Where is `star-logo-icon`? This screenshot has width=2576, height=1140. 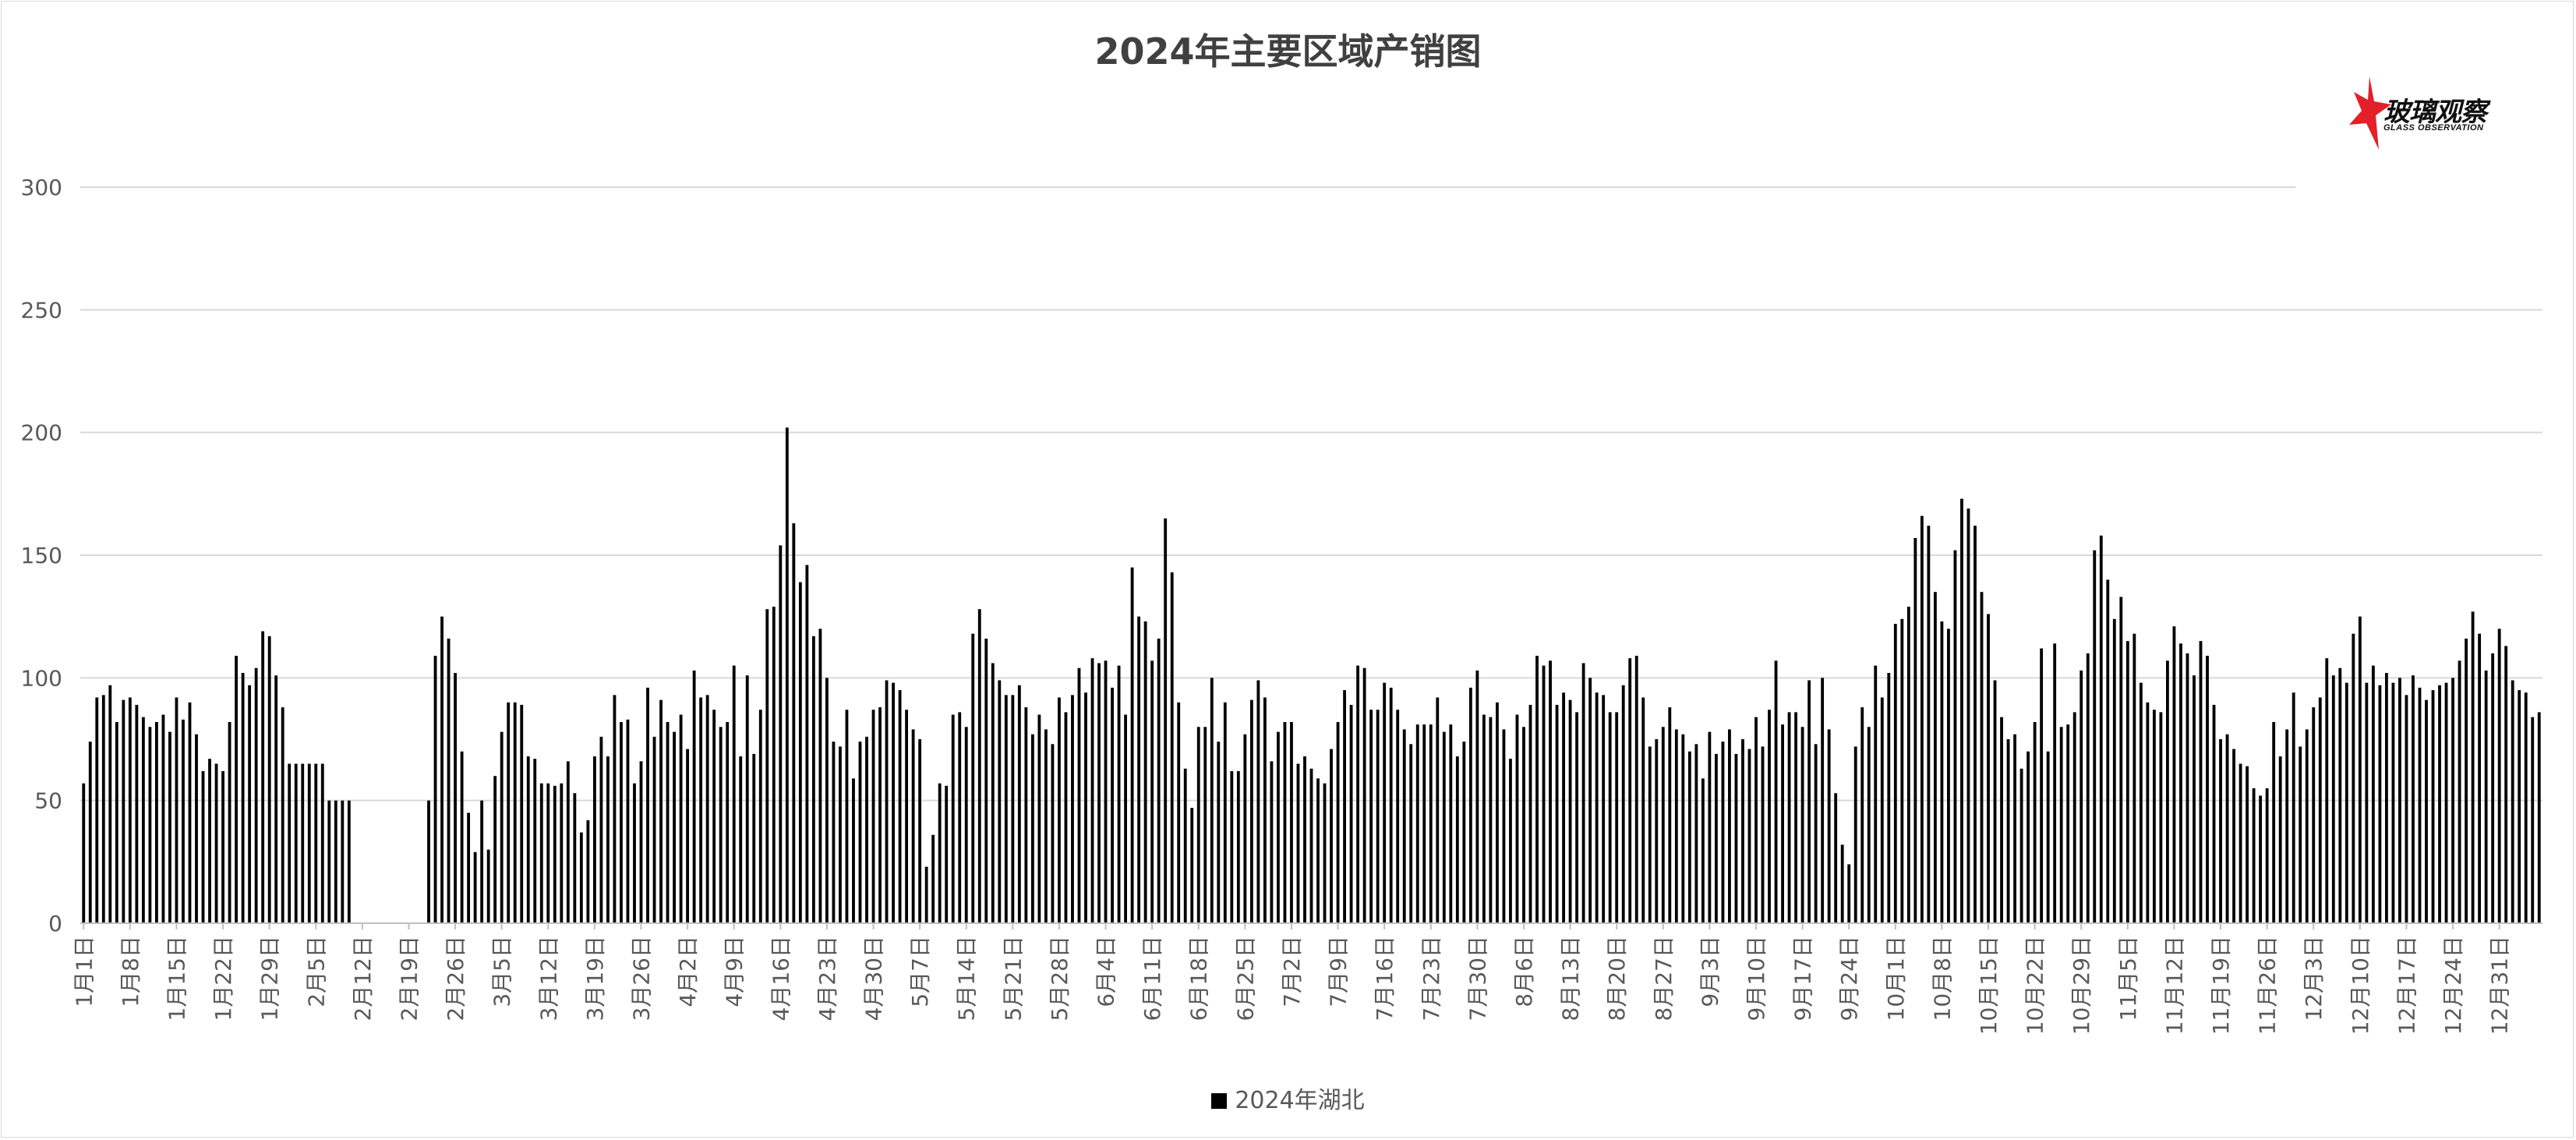
star-logo-icon is located at coordinates (2370, 113).